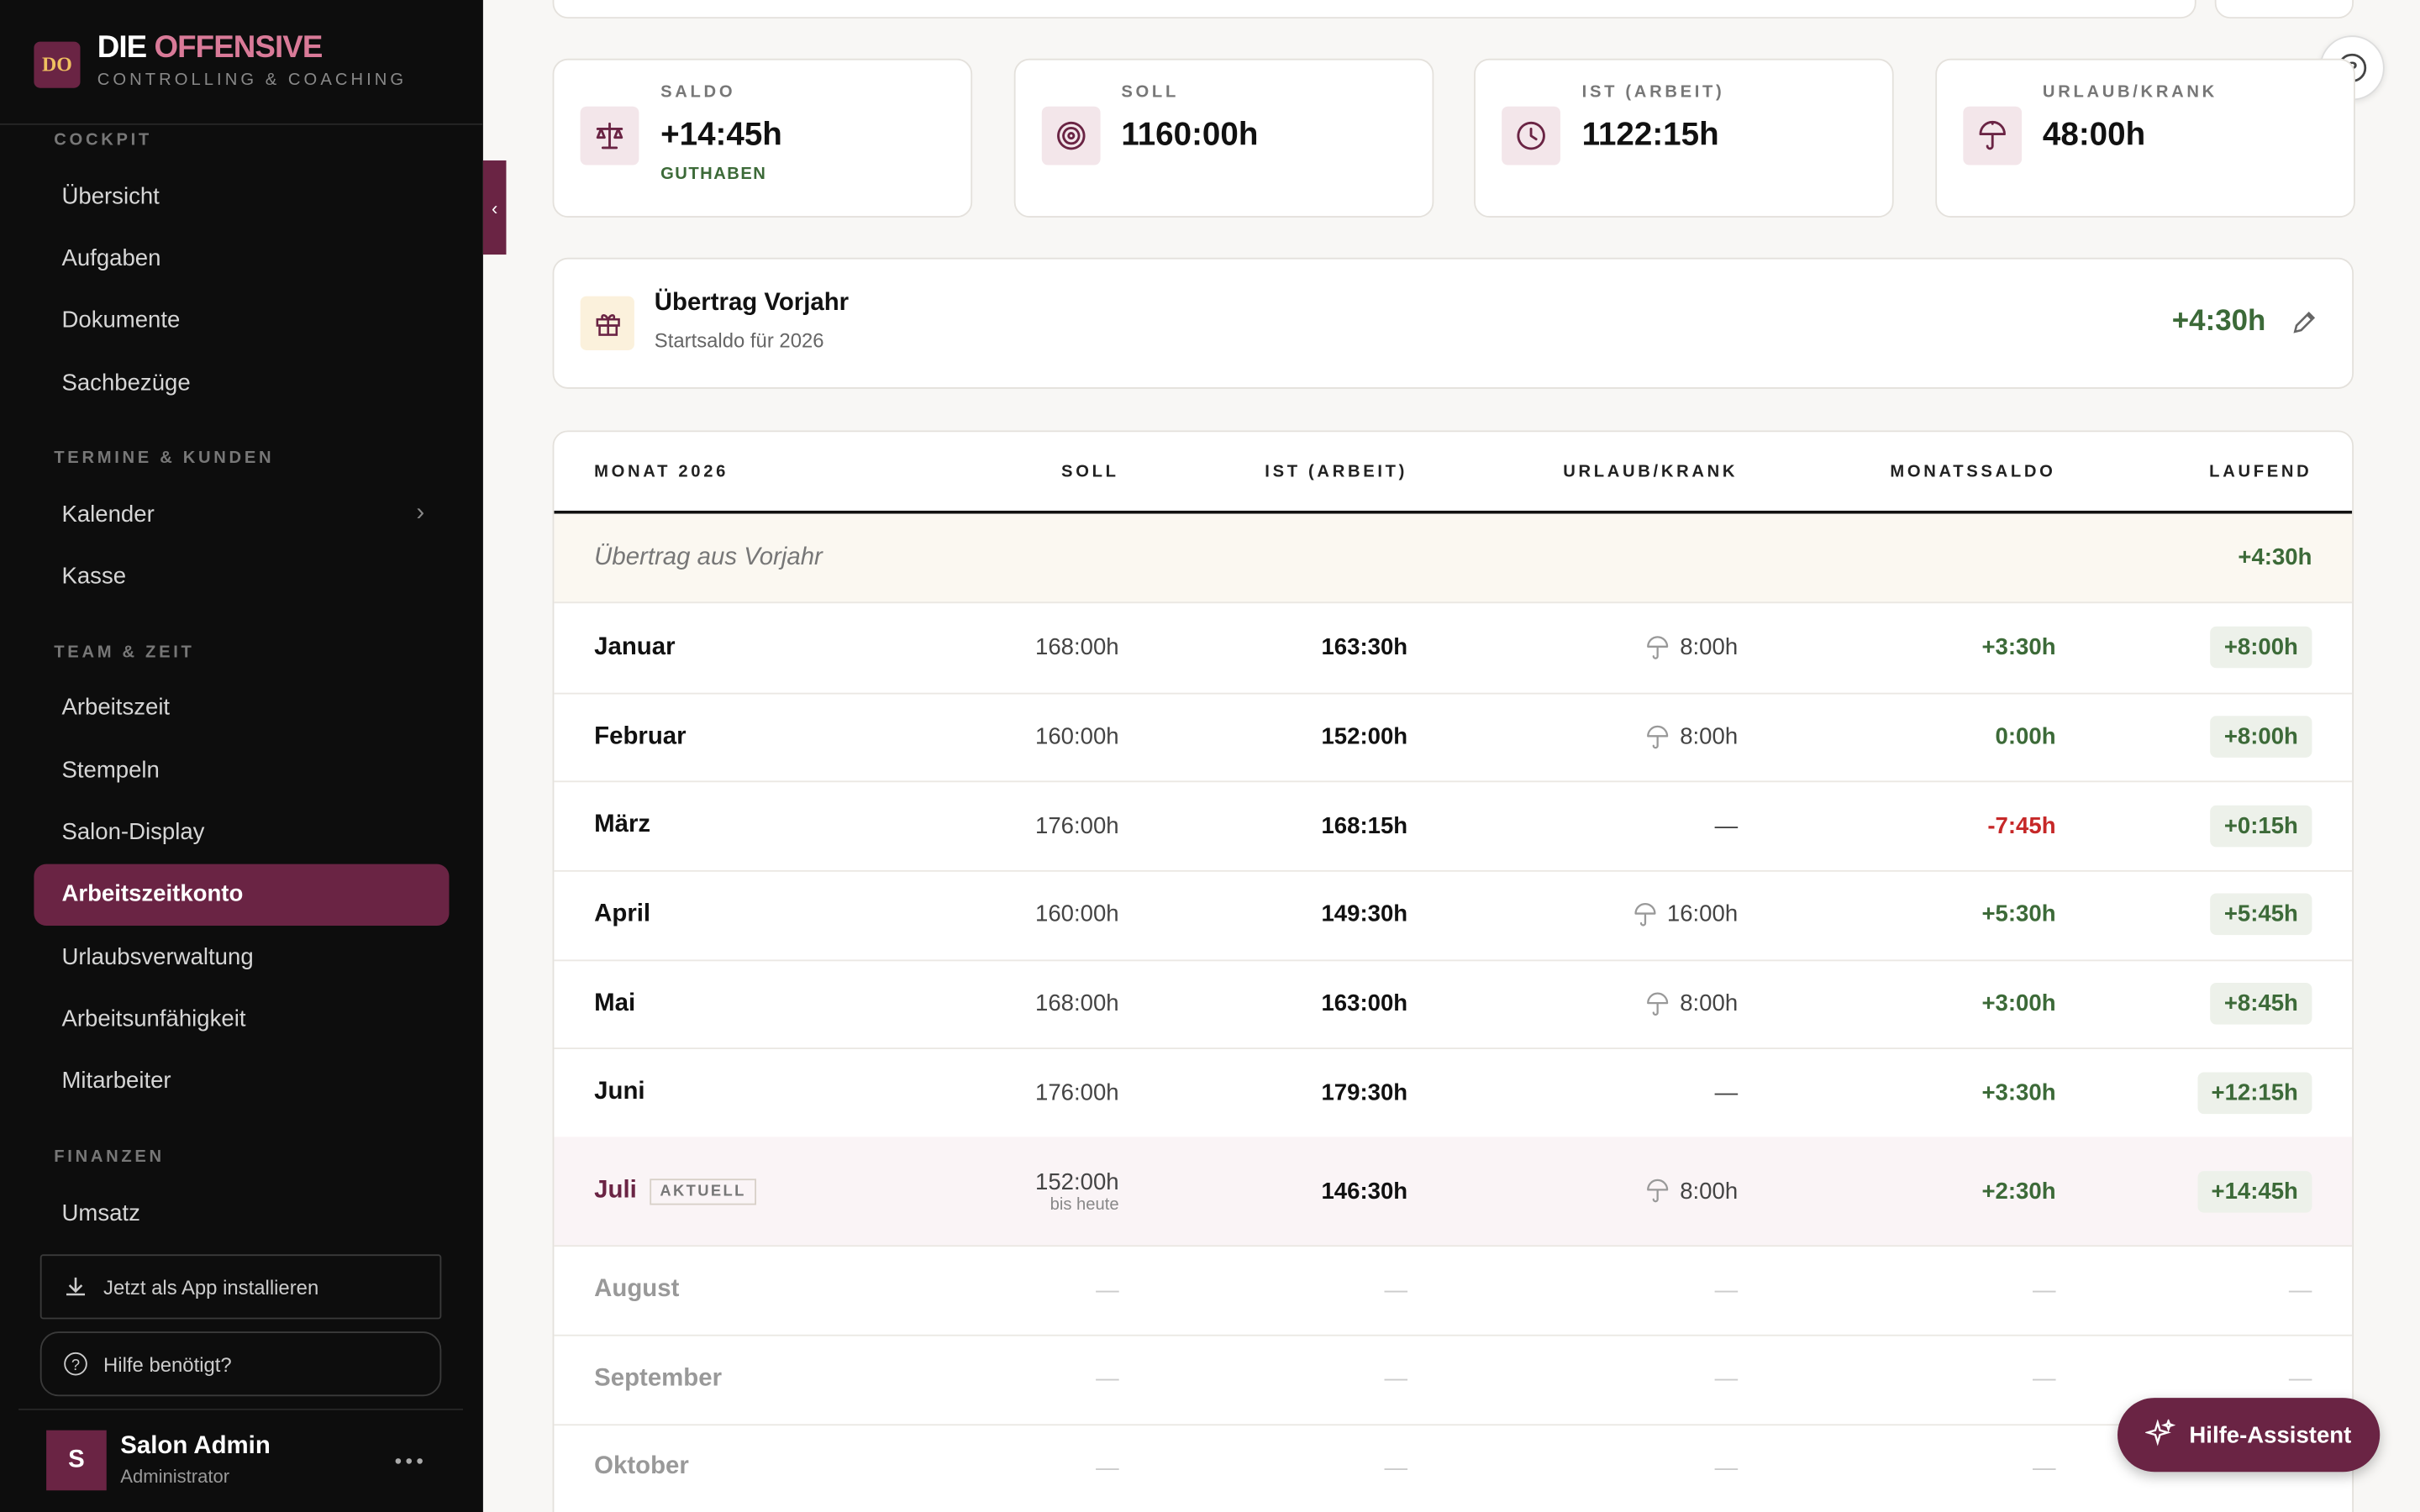 The width and height of the screenshot is (2420, 1512). I want to click on cell-column-header: URLAUB/KRANK, so click(1650, 471).